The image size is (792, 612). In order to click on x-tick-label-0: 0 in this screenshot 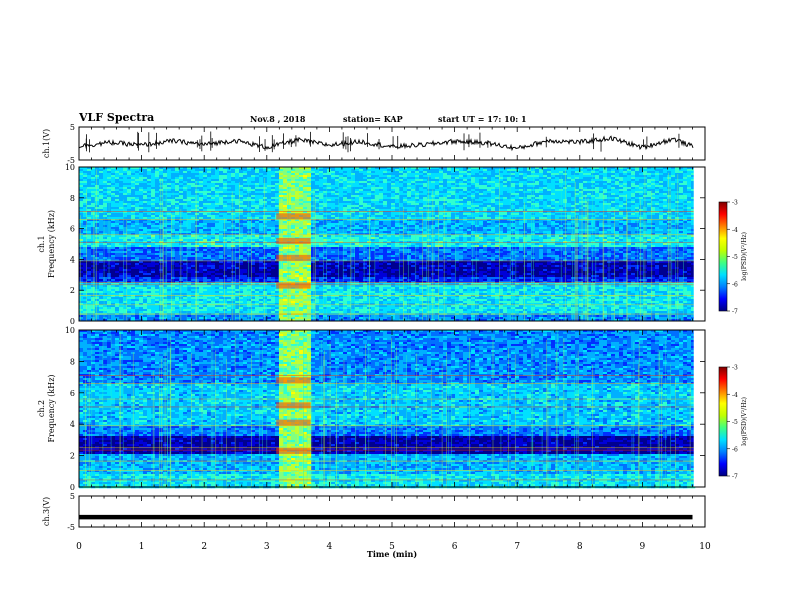, I will do `click(79, 547)`.